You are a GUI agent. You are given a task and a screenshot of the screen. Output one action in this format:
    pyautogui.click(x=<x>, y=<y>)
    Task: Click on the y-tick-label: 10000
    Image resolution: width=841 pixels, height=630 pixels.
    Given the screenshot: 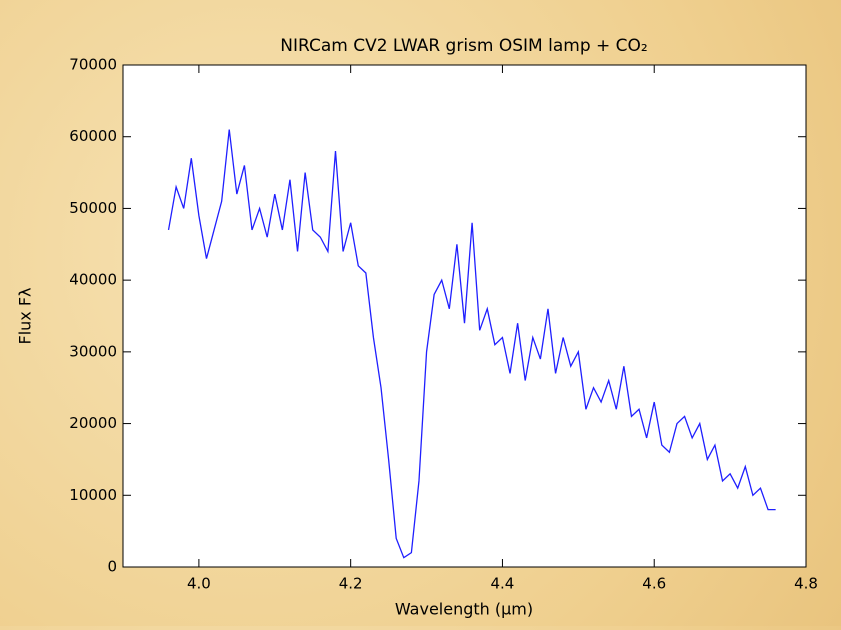 What is the action you would take?
    pyautogui.click(x=93, y=495)
    